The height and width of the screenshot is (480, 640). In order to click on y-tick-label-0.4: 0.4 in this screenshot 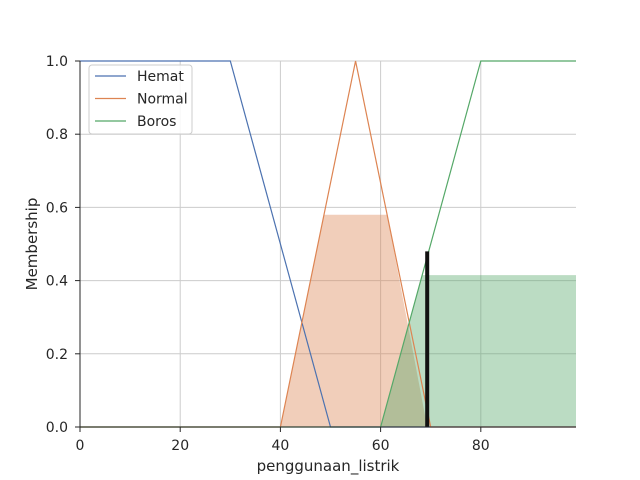, I will do `click(57, 282)`.